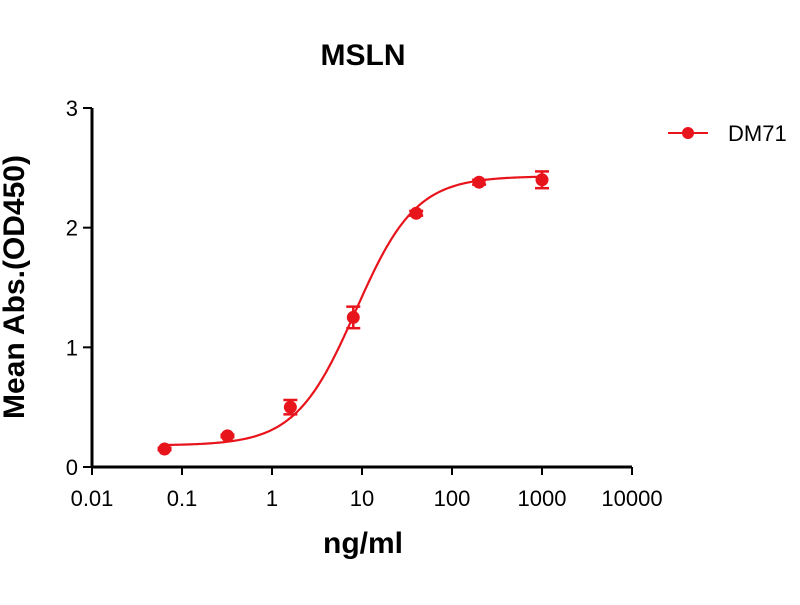  I want to click on x-tick-label: 0.01, so click(92, 498).